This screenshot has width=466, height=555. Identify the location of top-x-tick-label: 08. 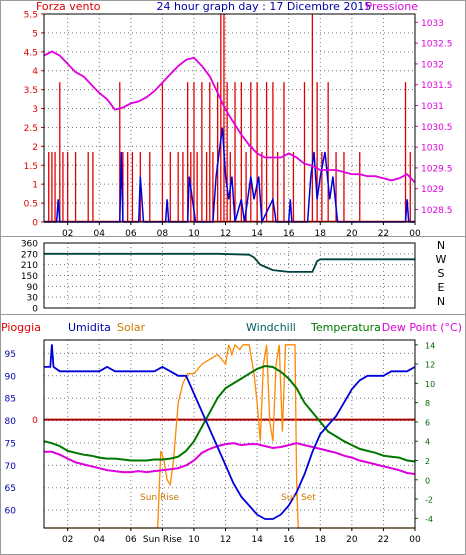
(163, 234).